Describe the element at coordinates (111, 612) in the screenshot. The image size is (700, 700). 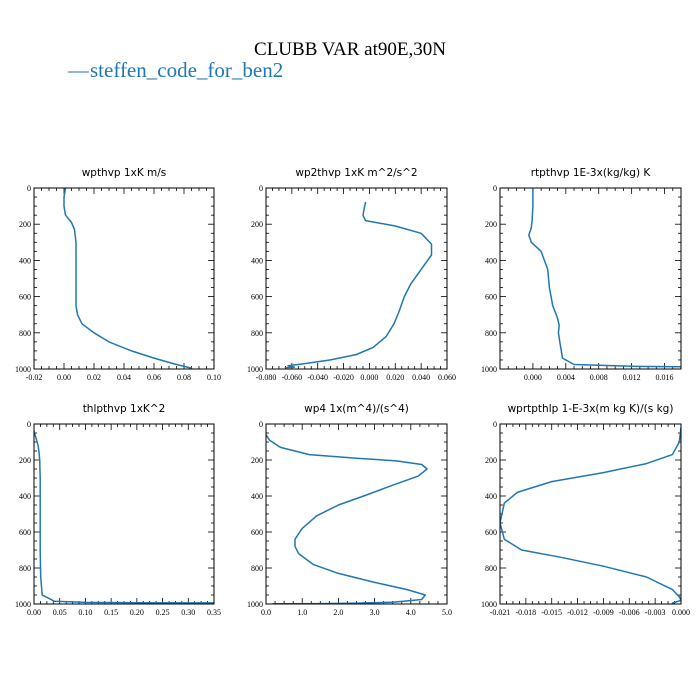
I see `x-tick-label: 0.15` at that location.